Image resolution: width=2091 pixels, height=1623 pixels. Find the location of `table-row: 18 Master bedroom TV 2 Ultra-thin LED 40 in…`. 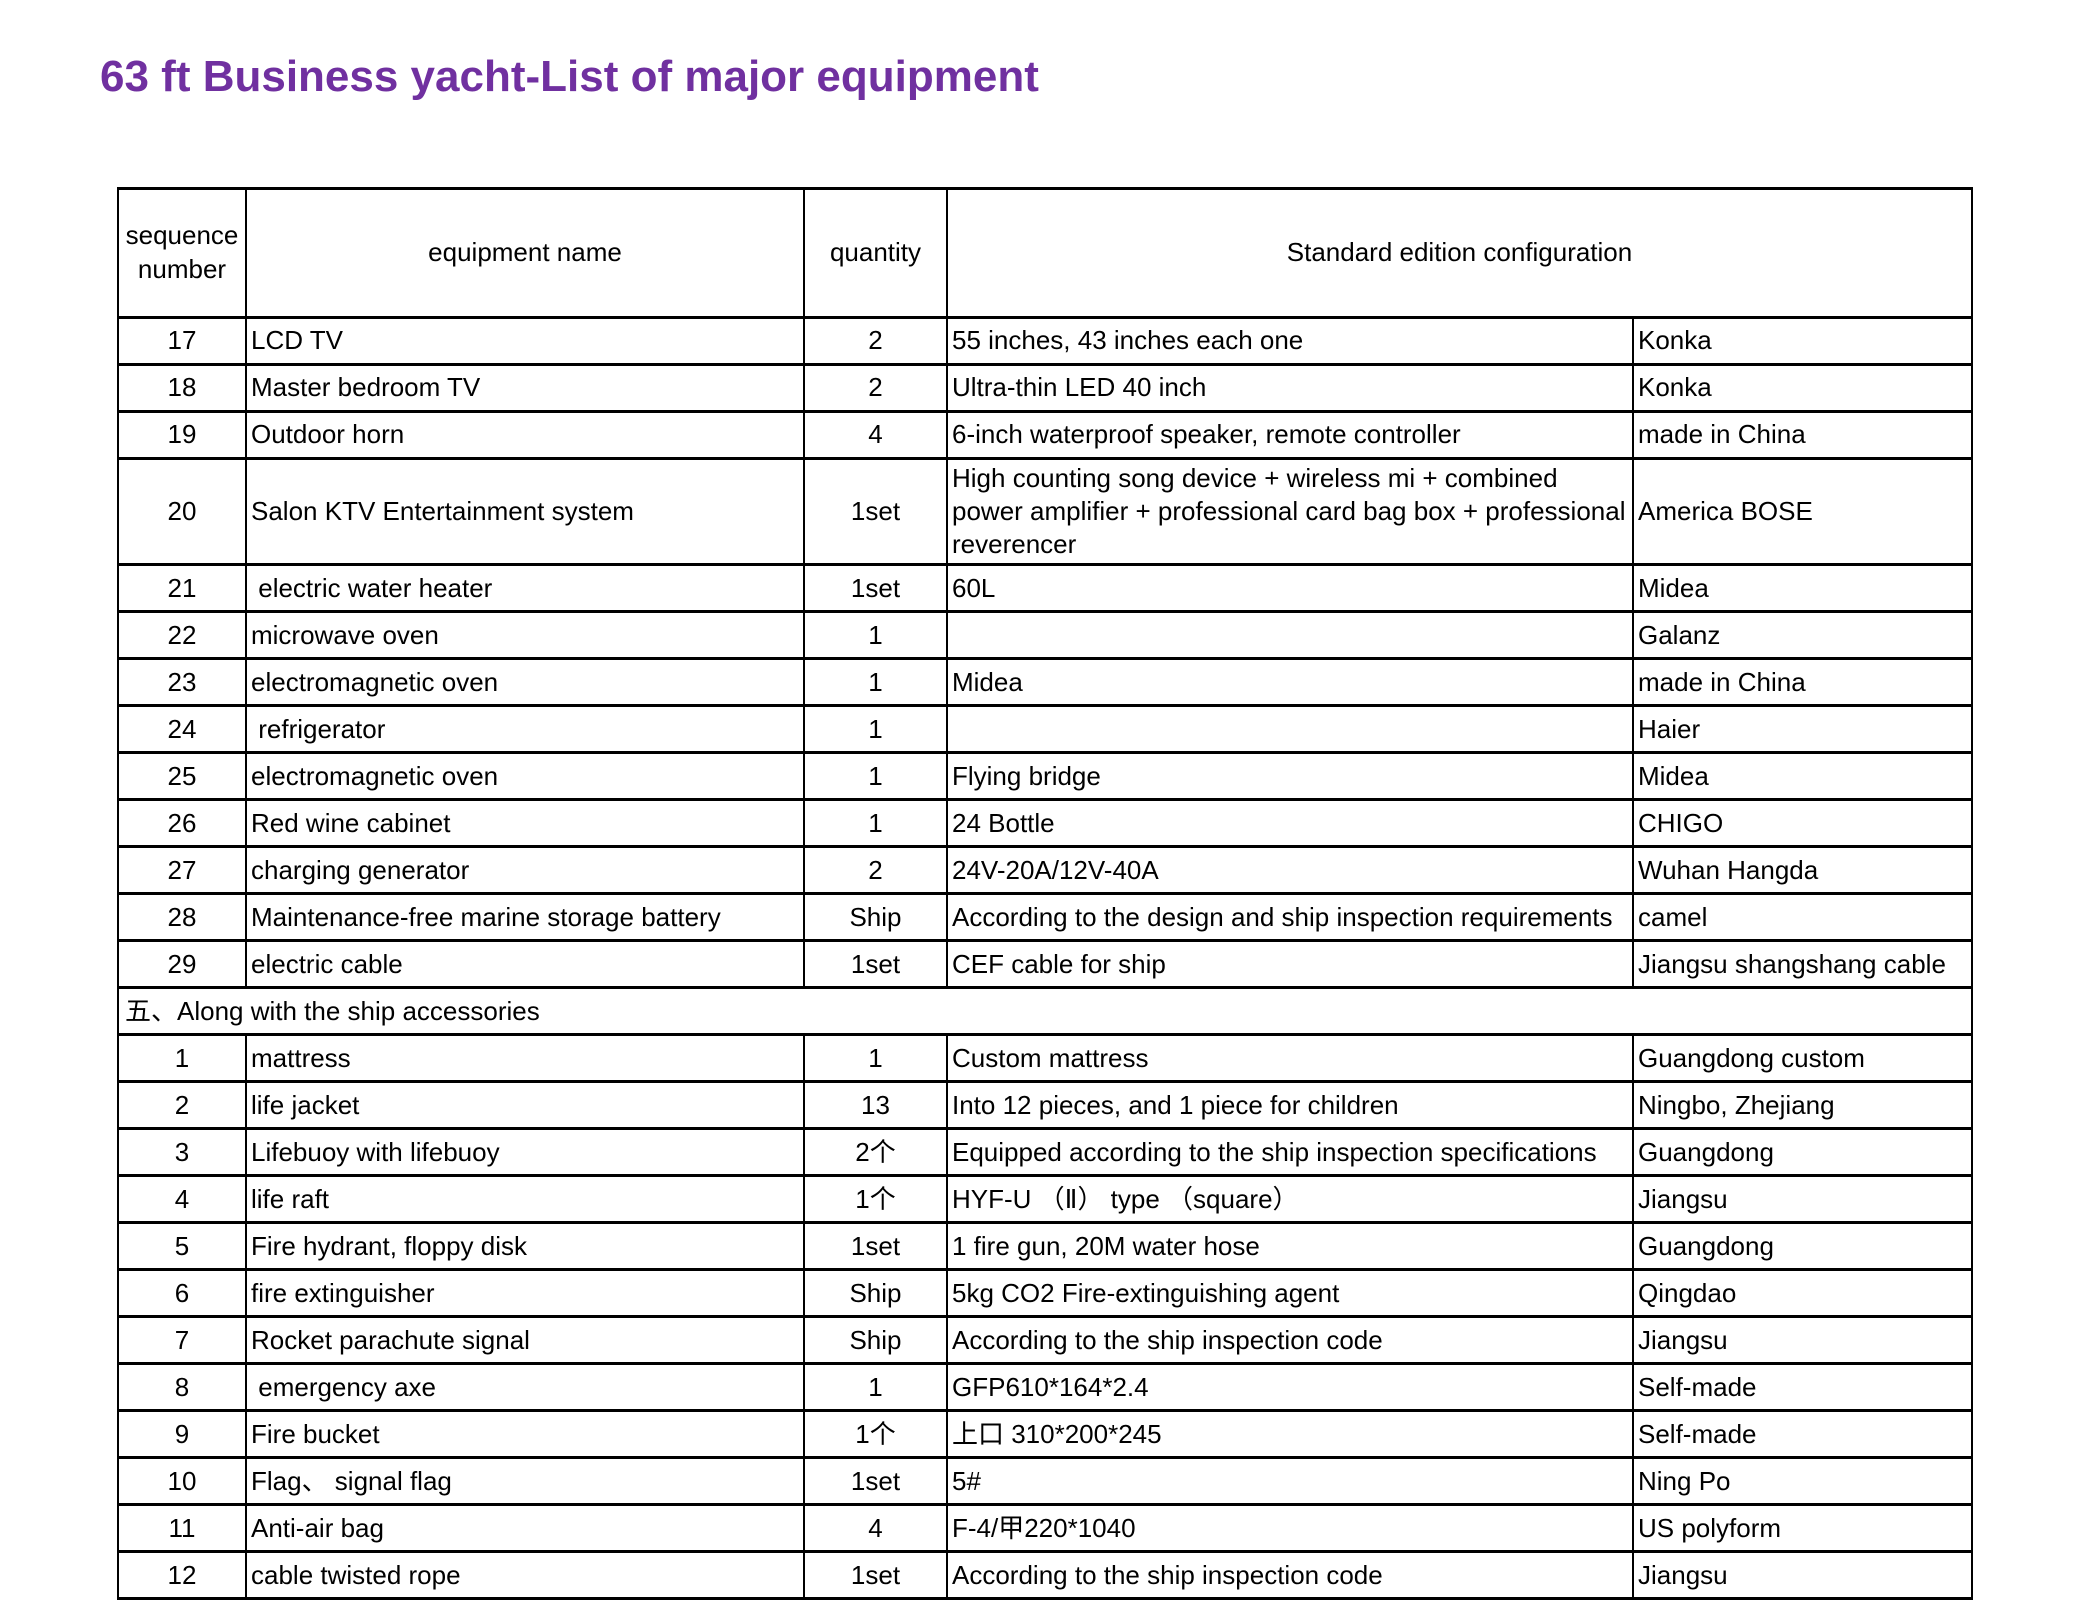

table-row: 18 Master bedroom TV 2 Ultra-thin LED 40 in… is located at coordinates (1045, 387).